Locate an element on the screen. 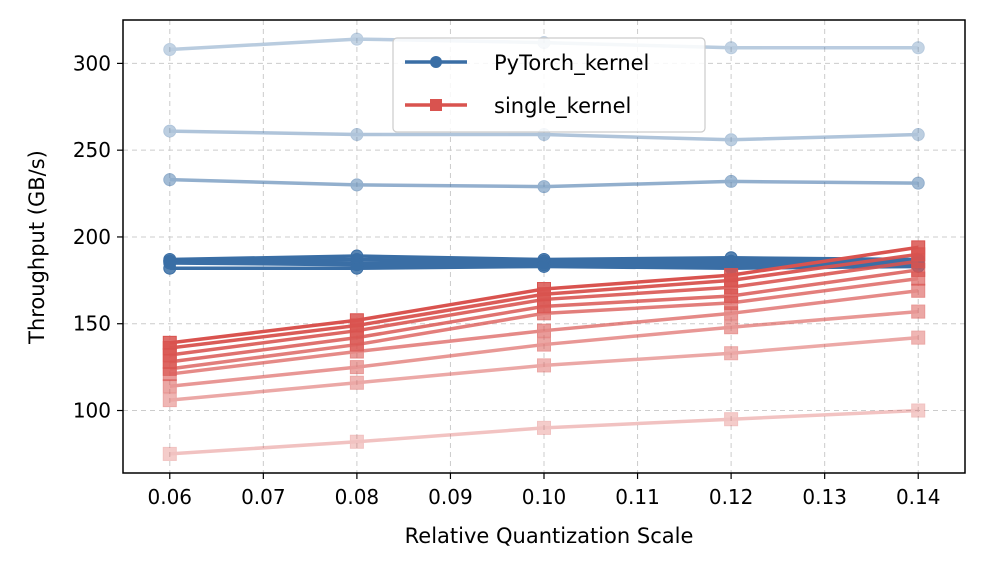  x-axis-label: Relative Quantization Scale is located at coordinates (549, 536).